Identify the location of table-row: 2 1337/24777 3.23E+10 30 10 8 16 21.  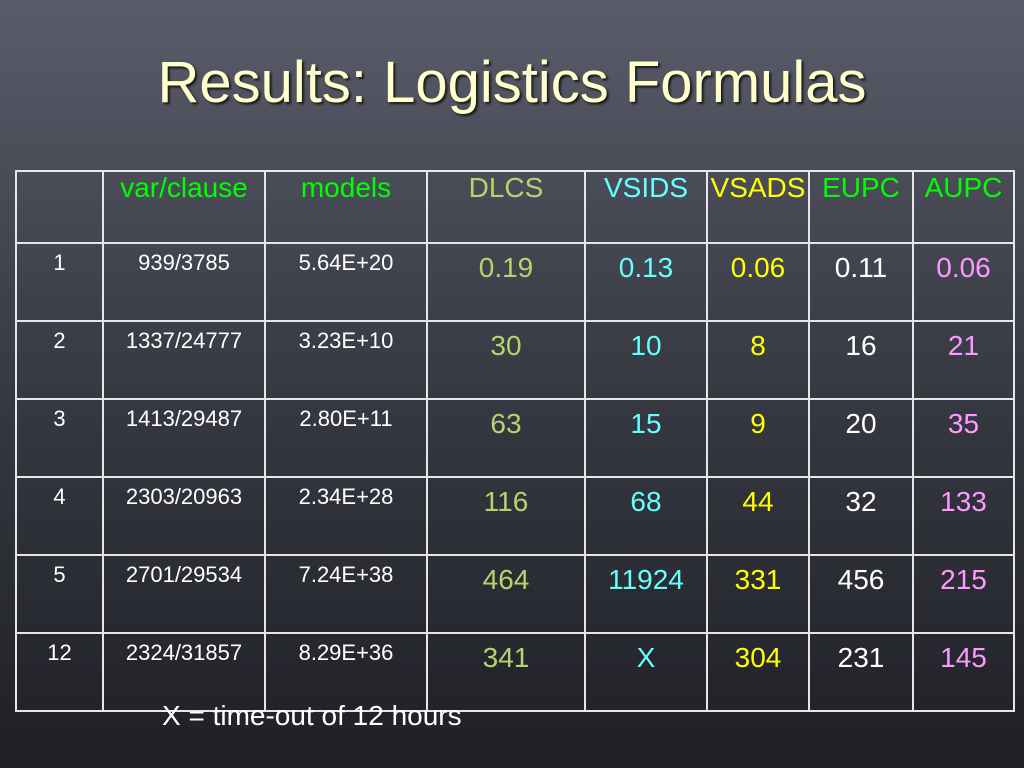
(515, 360).